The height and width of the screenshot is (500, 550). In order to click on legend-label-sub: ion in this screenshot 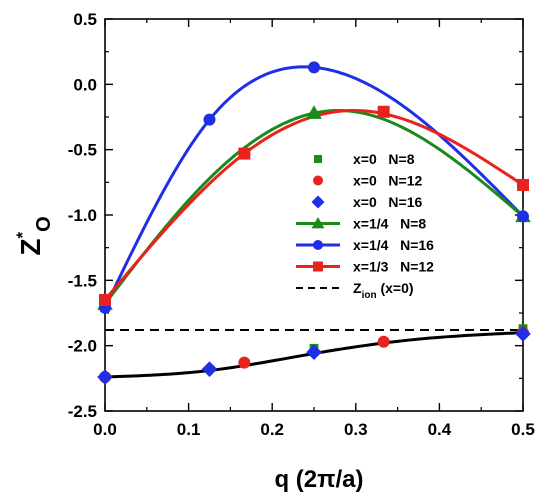, I will do `click(369, 295)`.